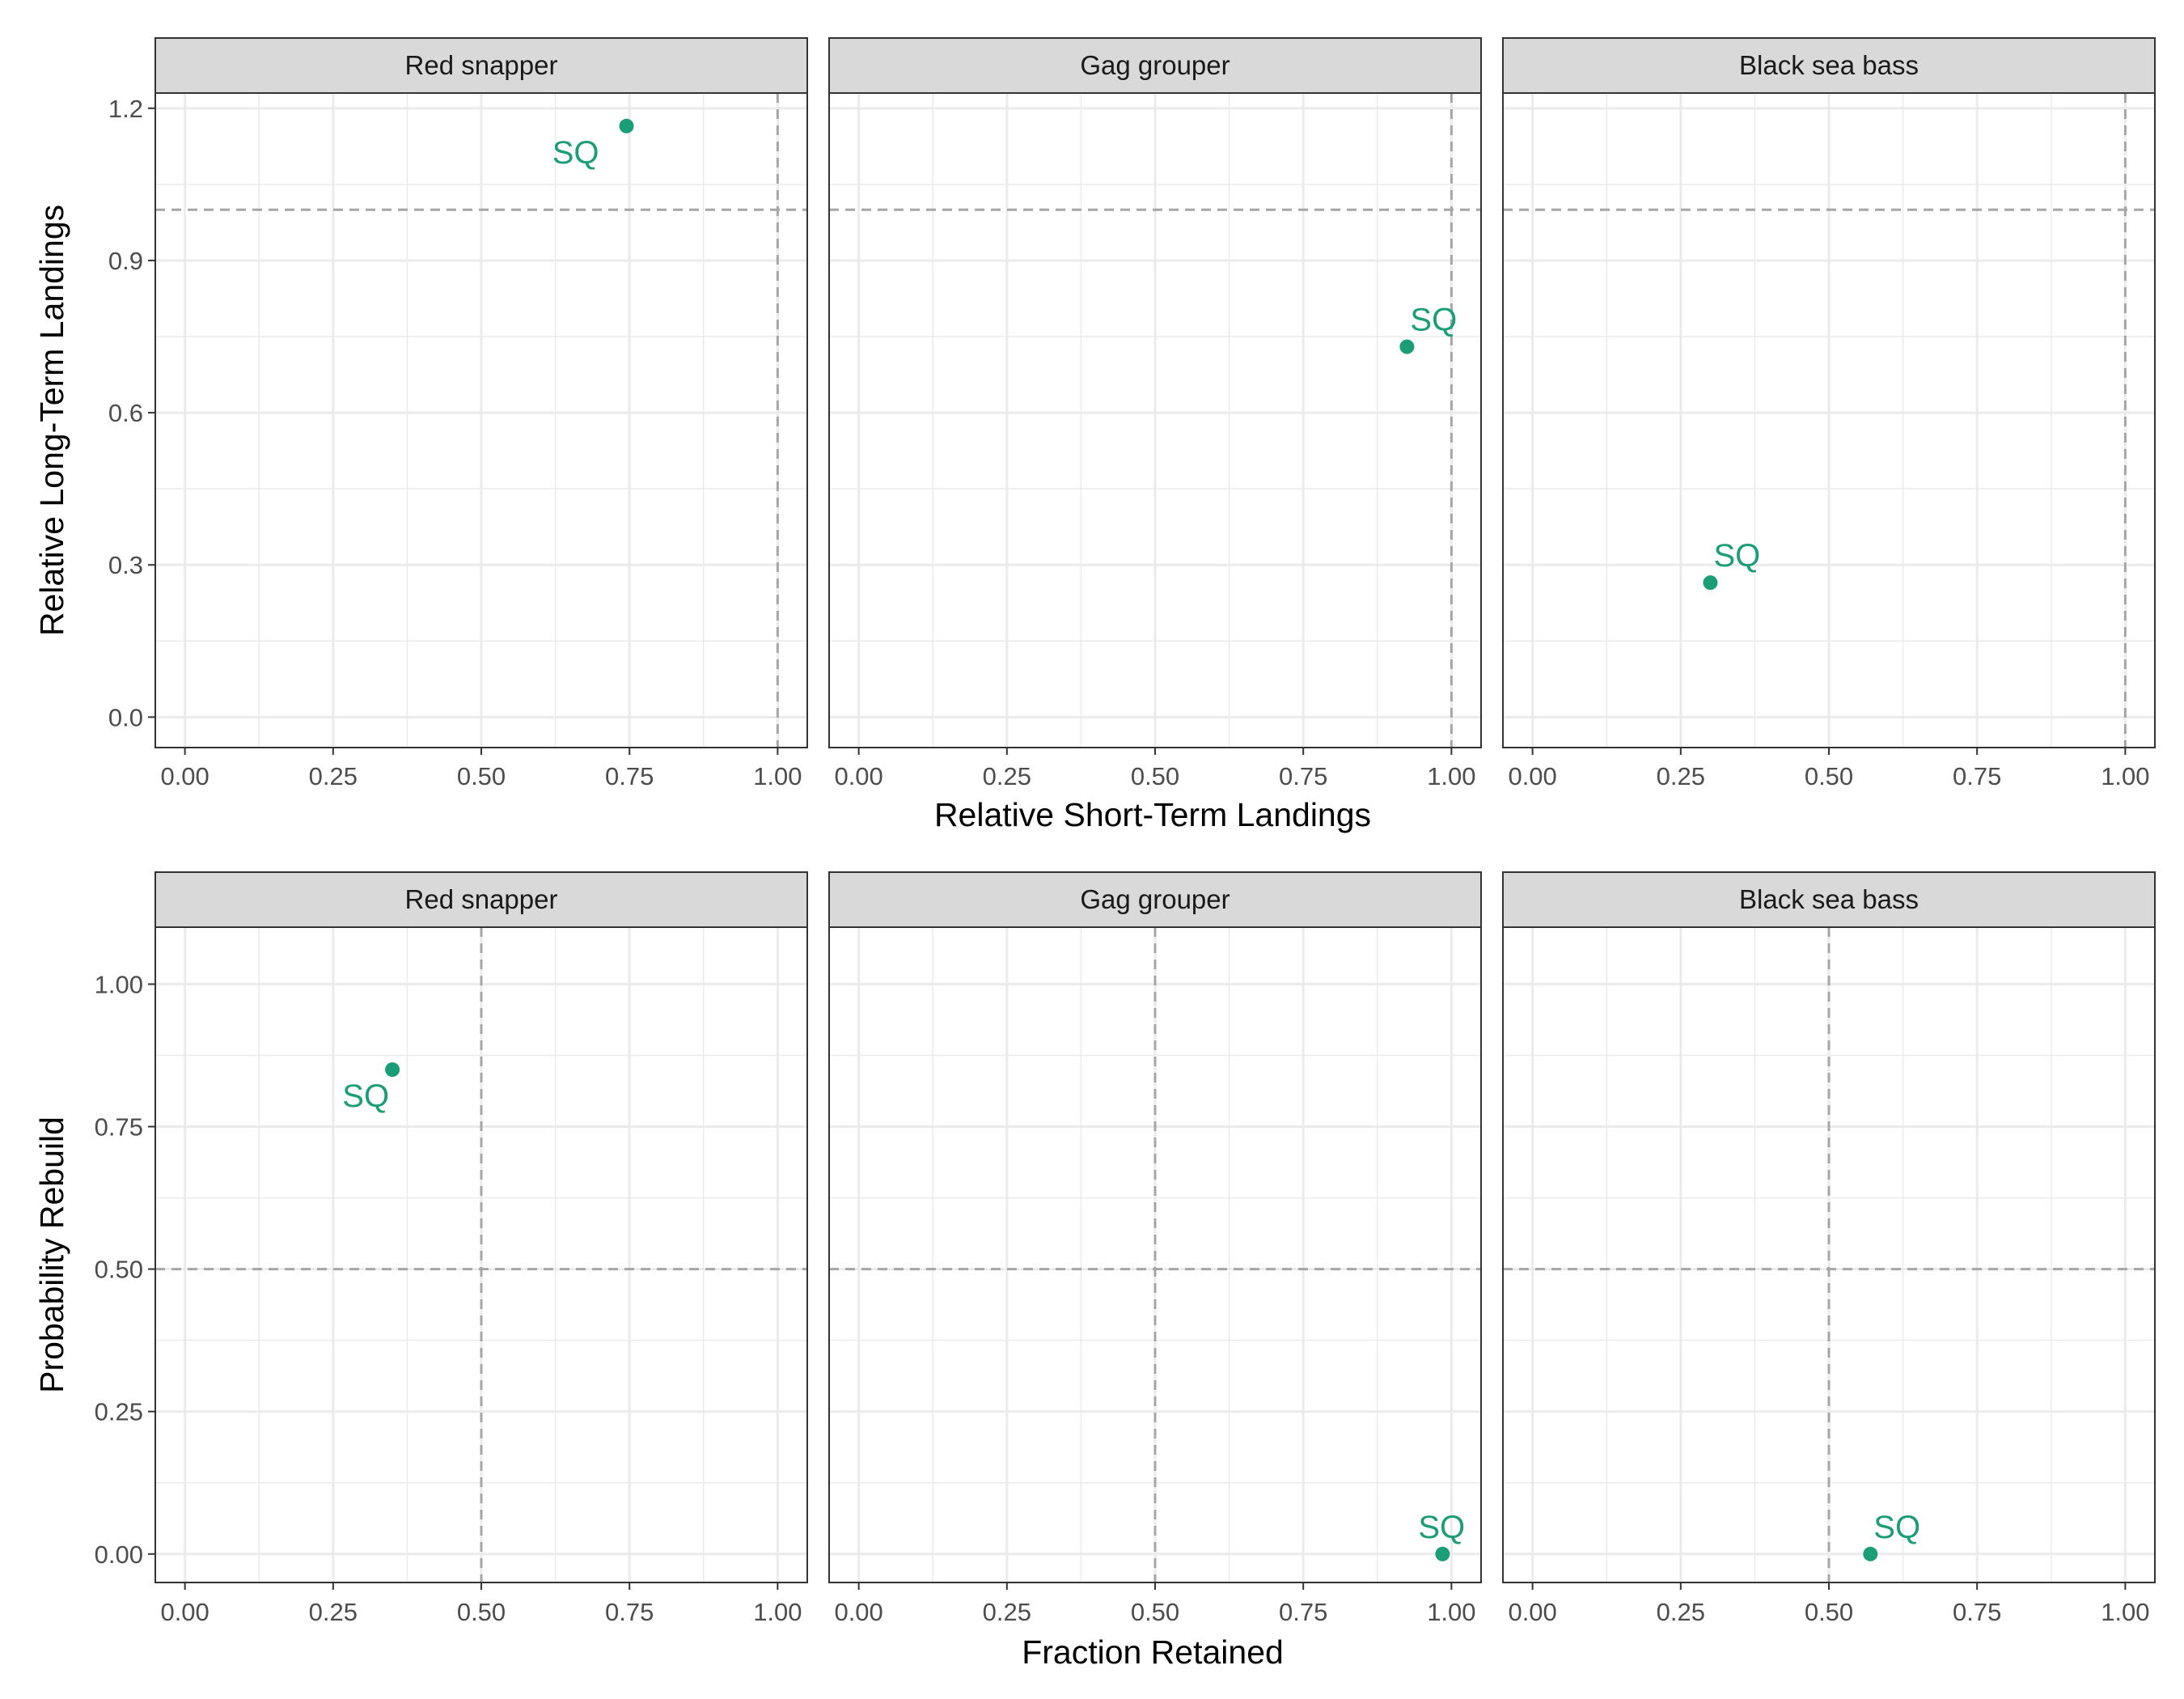 The height and width of the screenshot is (1699, 2184). Describe the element at coordinates (119, 1554) in the screenshot. I see `y-tick-label: 0.00` at that location.